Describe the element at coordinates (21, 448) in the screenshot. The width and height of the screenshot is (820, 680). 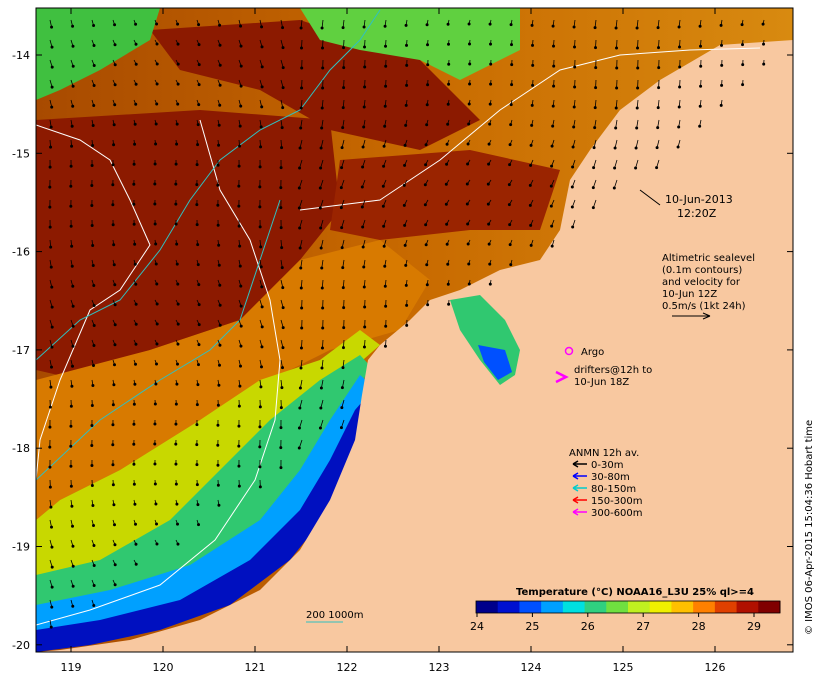
I see `lat-tick-label: -18` at that location.